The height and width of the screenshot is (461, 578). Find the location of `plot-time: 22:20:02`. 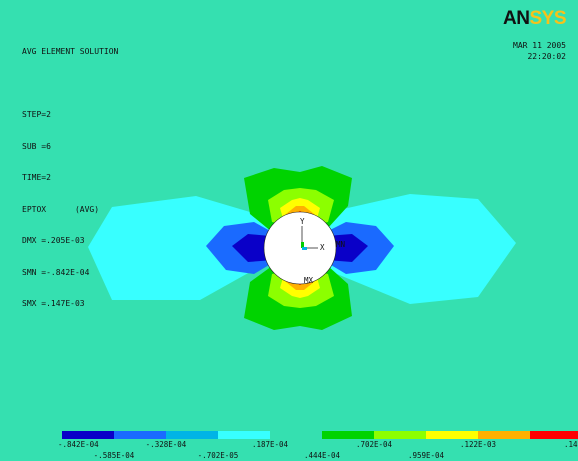

plot-time: 22:20:02 is located at coordinates (546, 56).